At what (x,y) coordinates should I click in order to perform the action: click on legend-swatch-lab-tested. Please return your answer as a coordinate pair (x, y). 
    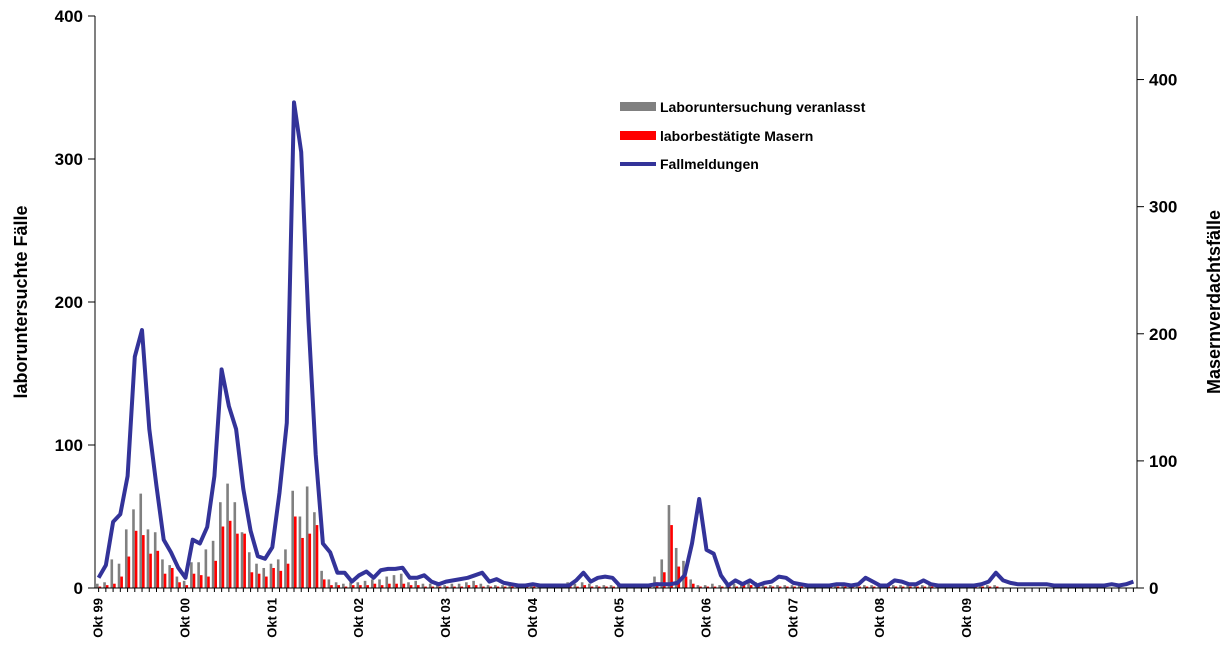
    Looking at the image, I should click on (638, 106).